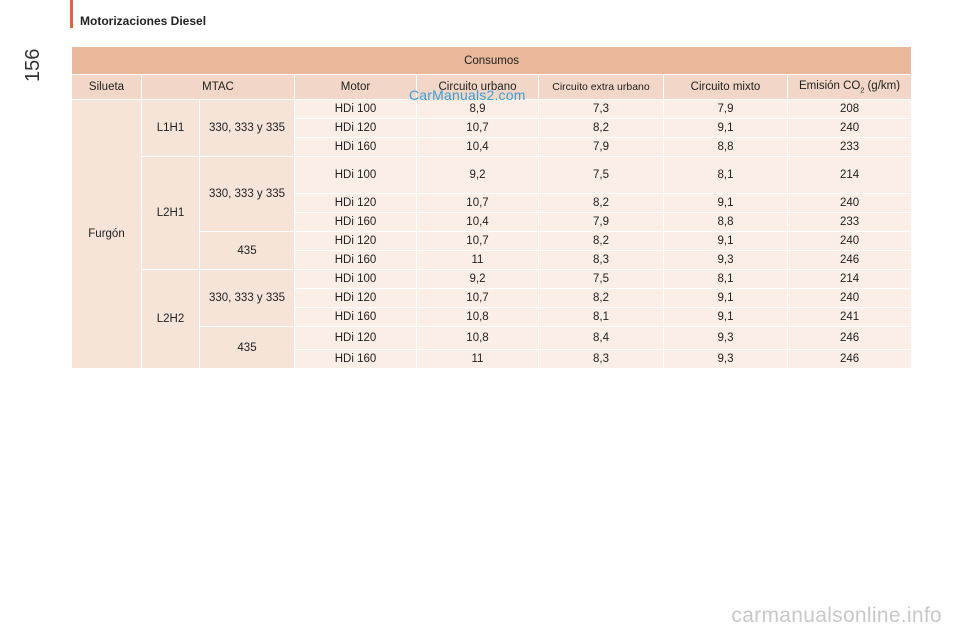  Describe the element at coordinates (601, 87) in the screenshot. I see `col-extra-urbano: Circuito extra urbano` at that location.